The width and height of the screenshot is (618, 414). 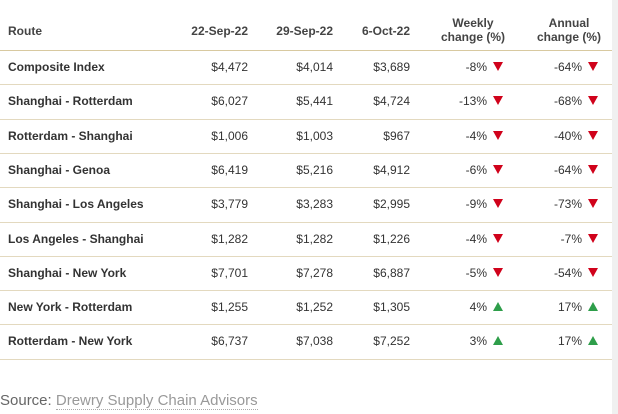 I want to click on value-cell: -54%, so click(x=567, y=272).